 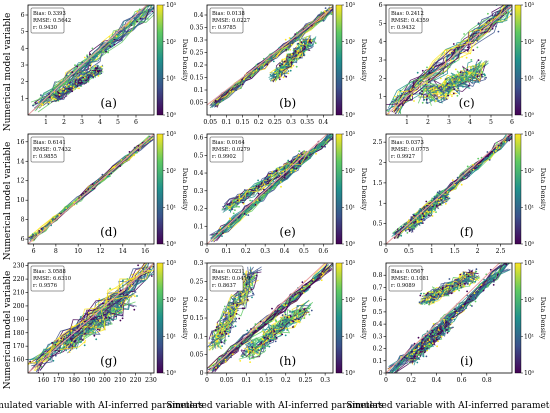 I want to click on y-tick-label: 3, so click(x=381, y=60).